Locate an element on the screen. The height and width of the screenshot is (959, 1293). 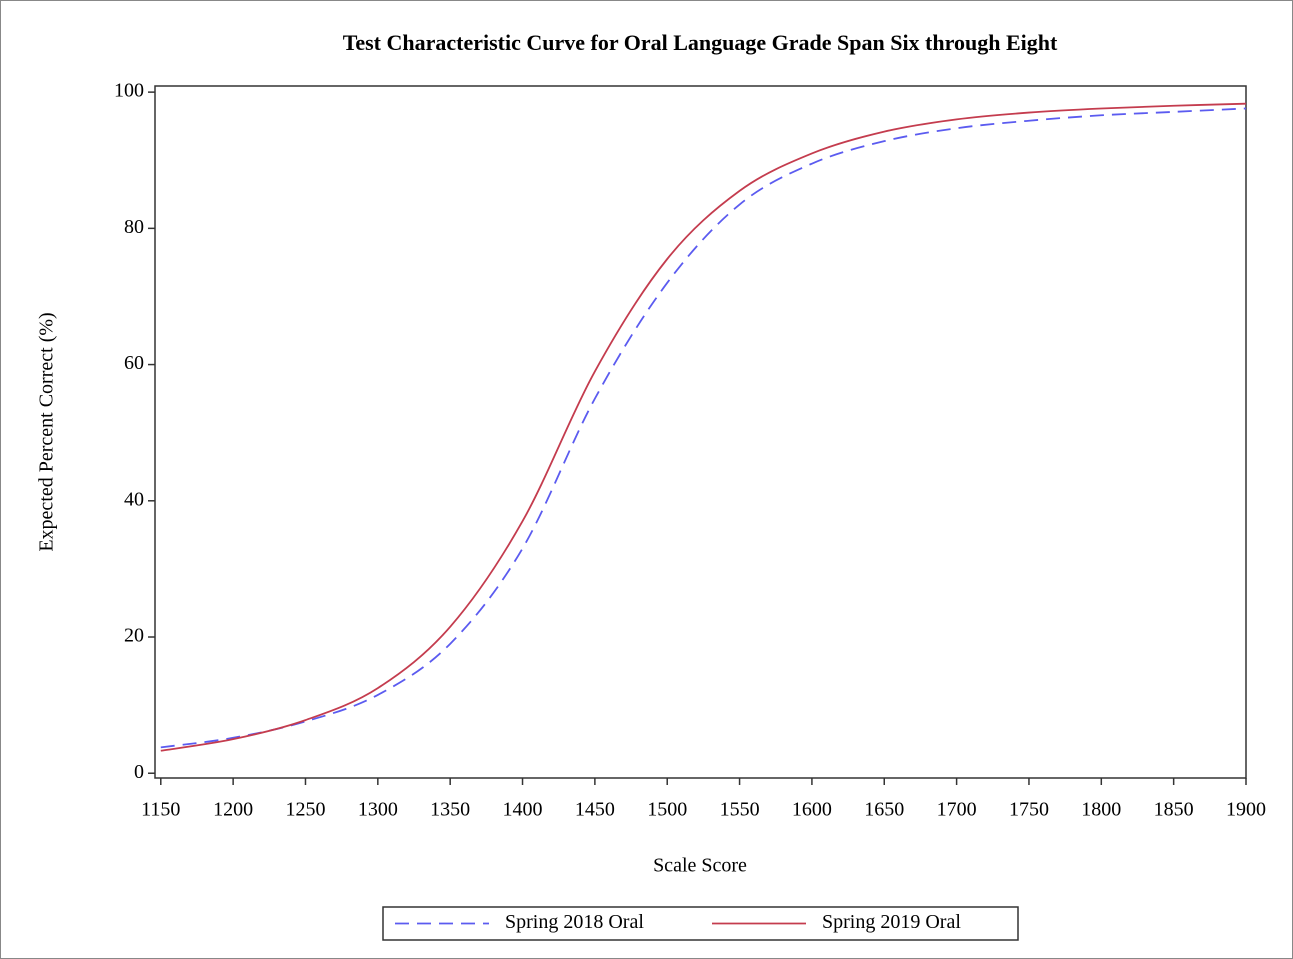
x-axis-label: Scale Score is located at coordinates (700, 866).